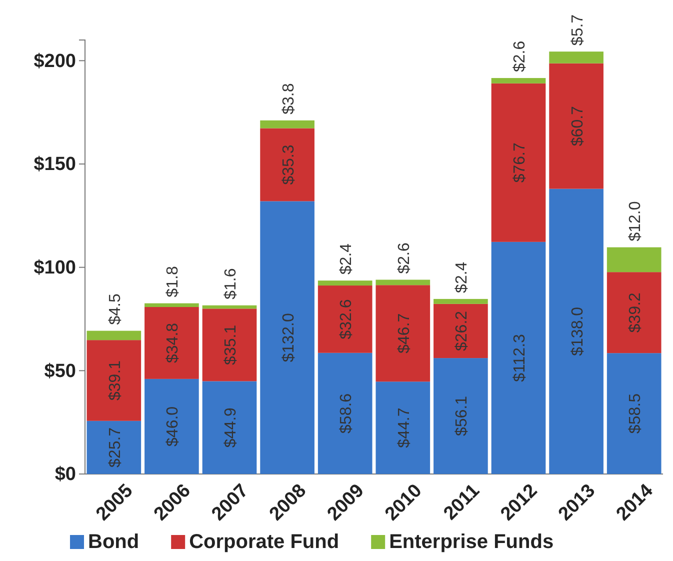 Image resolution: width=673 pixels, height=561 pixels. Describe the element at coordinates (55, 267) in the screenshot. I see `y-tick-label: $100` at that location.